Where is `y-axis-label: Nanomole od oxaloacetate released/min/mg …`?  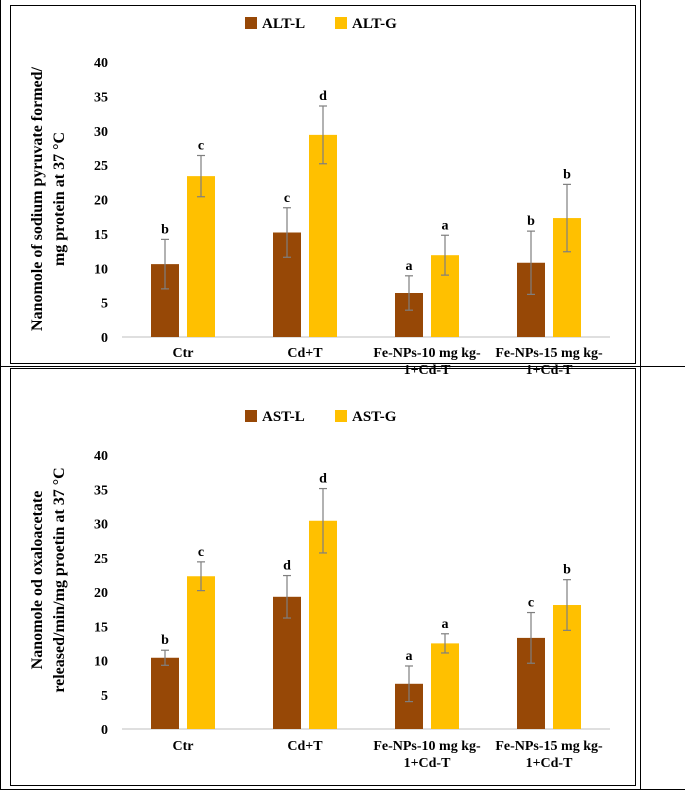
y-axis-label: Nanomole od oxaloacetate released/min/mg … is located at coordinates (48, 579).